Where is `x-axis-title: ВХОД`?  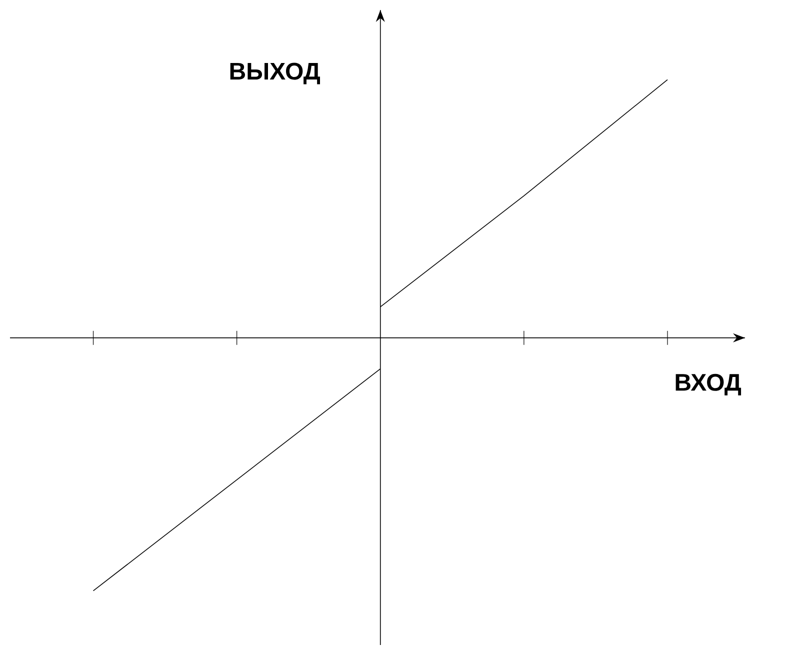 x-axis-title: ВХОД is located at coordinates (709, 385).